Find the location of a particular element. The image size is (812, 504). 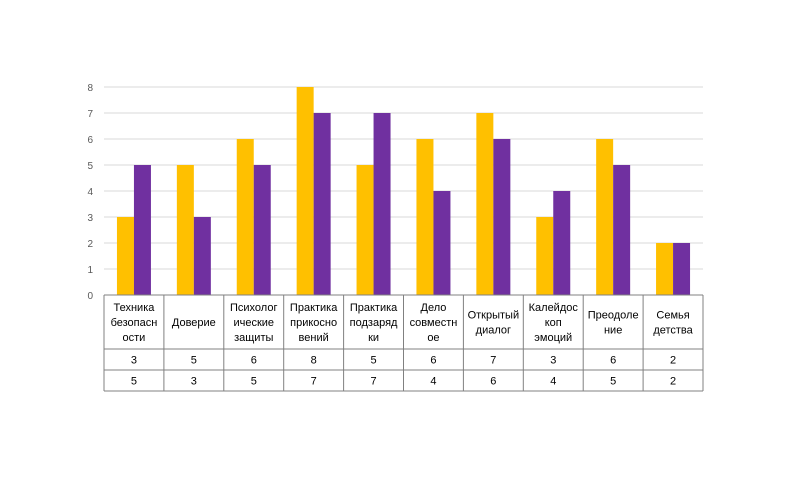

category-label: Техника безопасн ости is located at coordinates (134, 323).